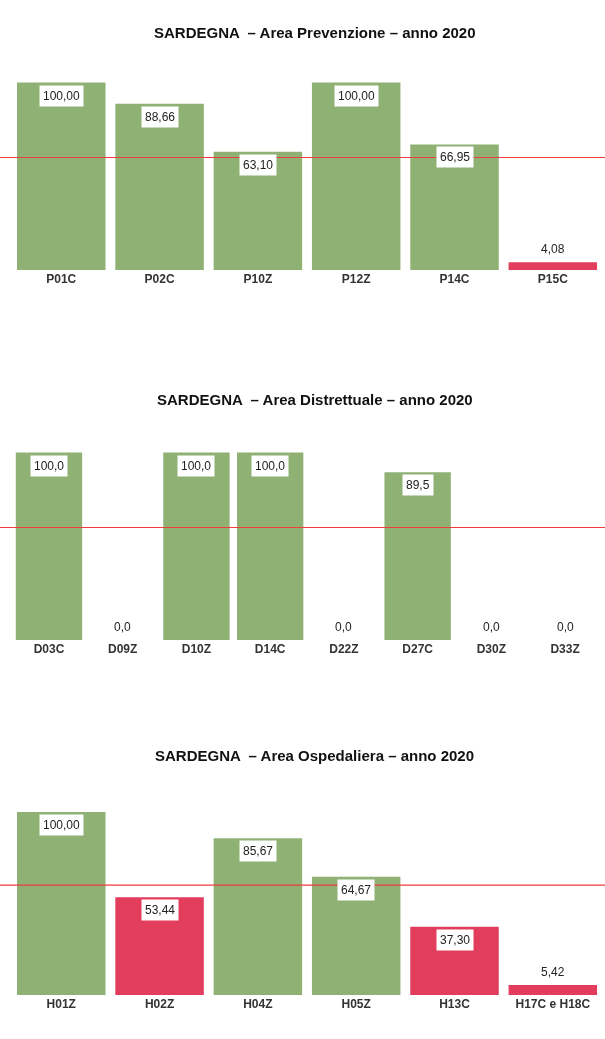  Describe the element at coordinates (455, 157) in the screenshot. I see `data-label: 66,95` at that location.